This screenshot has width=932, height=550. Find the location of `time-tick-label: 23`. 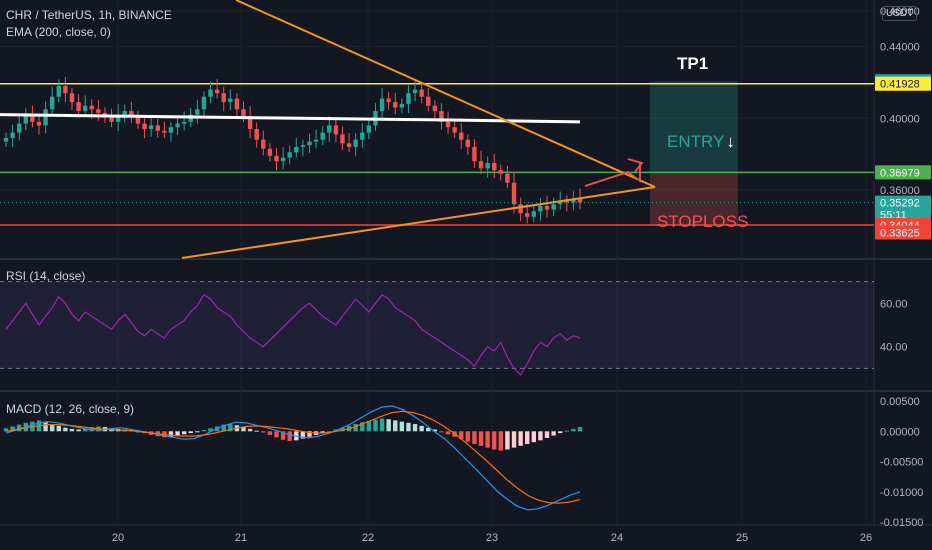

time-tick-label: 23 is located at coordinates (492, 538).